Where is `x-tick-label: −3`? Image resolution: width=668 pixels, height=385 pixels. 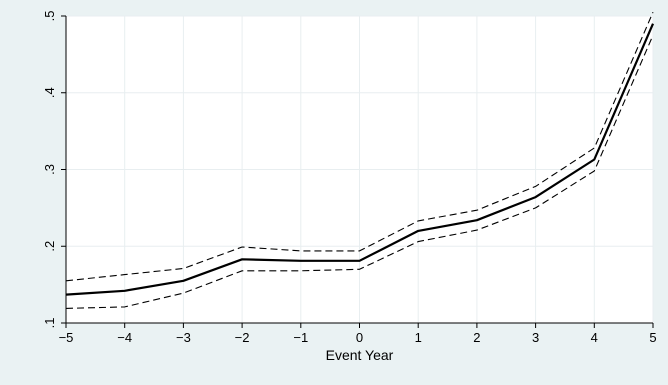 x-tick-label: −3 is located at coordinates (183, 337).